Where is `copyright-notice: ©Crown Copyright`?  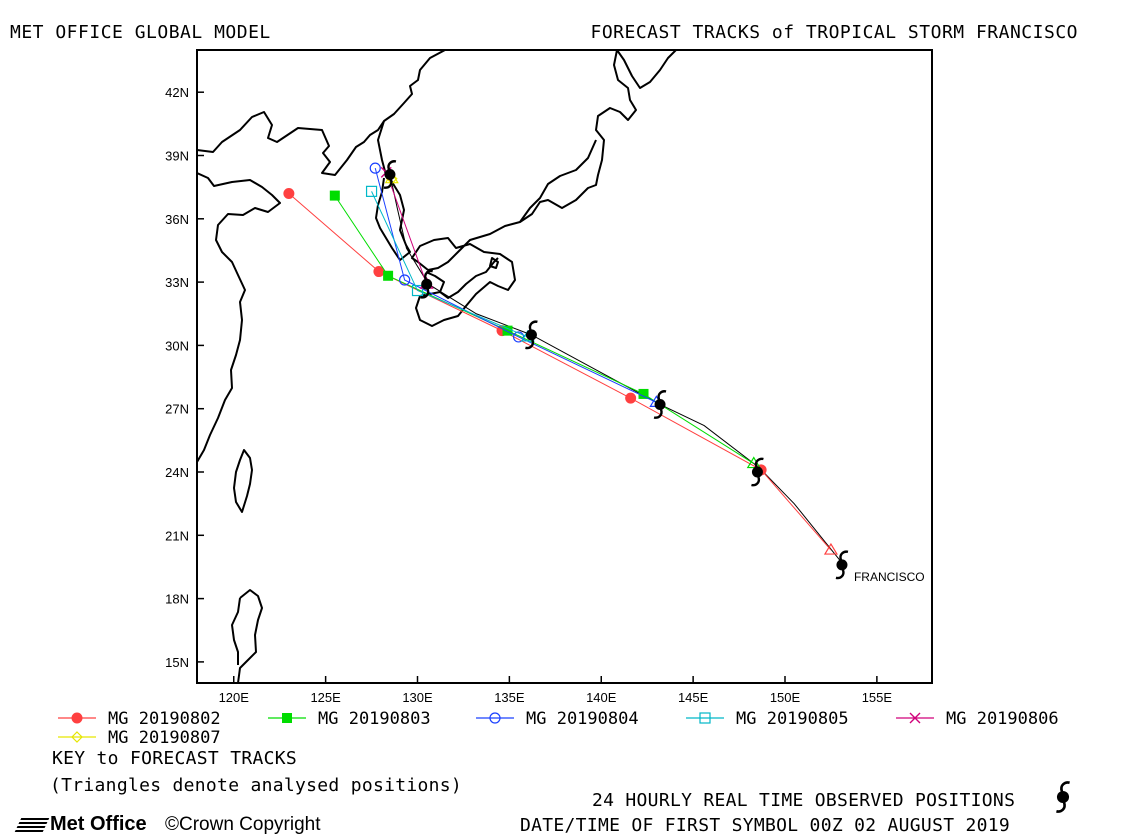 copyright-notice: ©Crown Copyright is located at coordinates (243, 824).